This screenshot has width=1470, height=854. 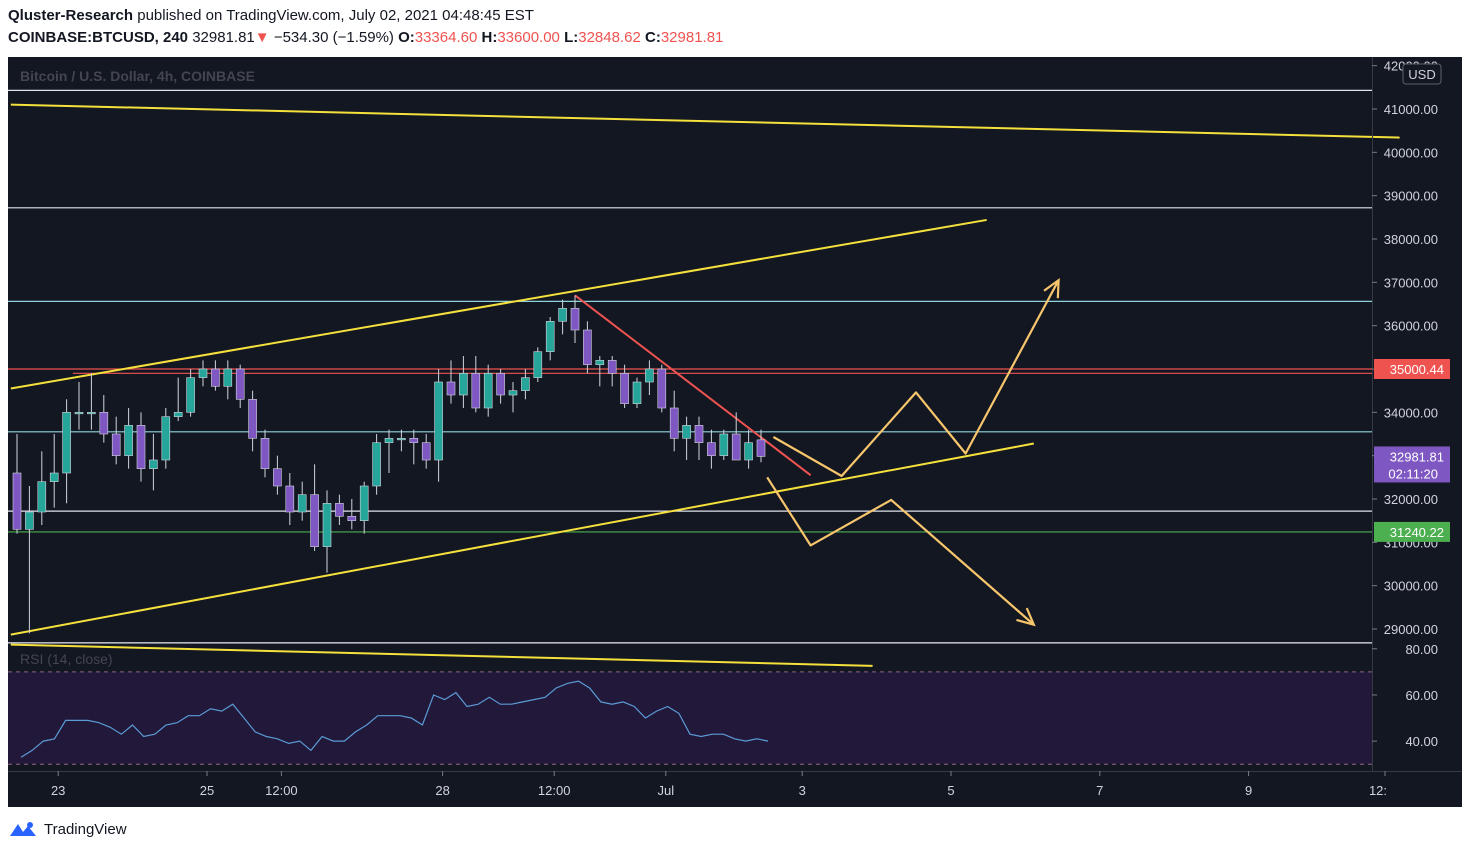 What do you see at coordinates (98, 37) in the screenshot?
I see `symbol-label: COINBASE:BTCUSD, 240` at bounding box center [98, 37].